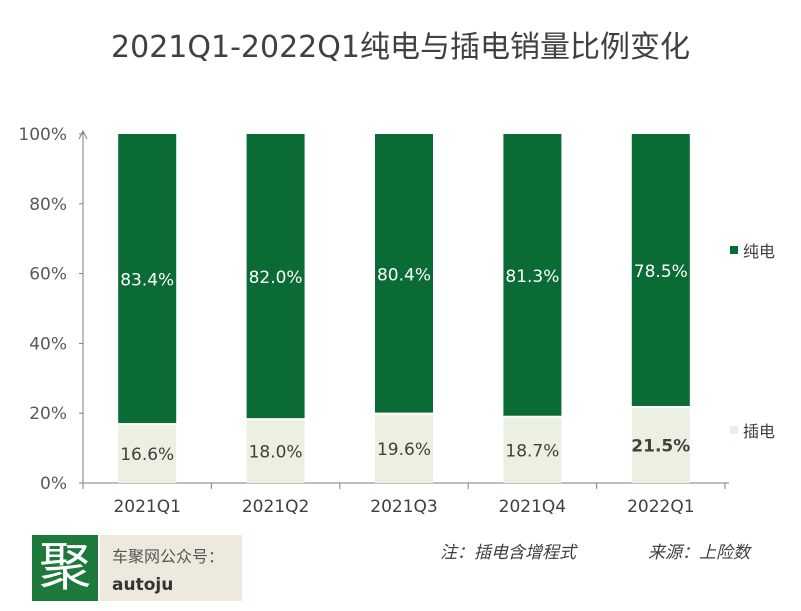 The width and height of the screenshot is (801, 611). Describe the element at coordinates (53, 309) in the screenshot. I see `y-axis: 0% 20% 40% 60% 80% 100%` at that location.